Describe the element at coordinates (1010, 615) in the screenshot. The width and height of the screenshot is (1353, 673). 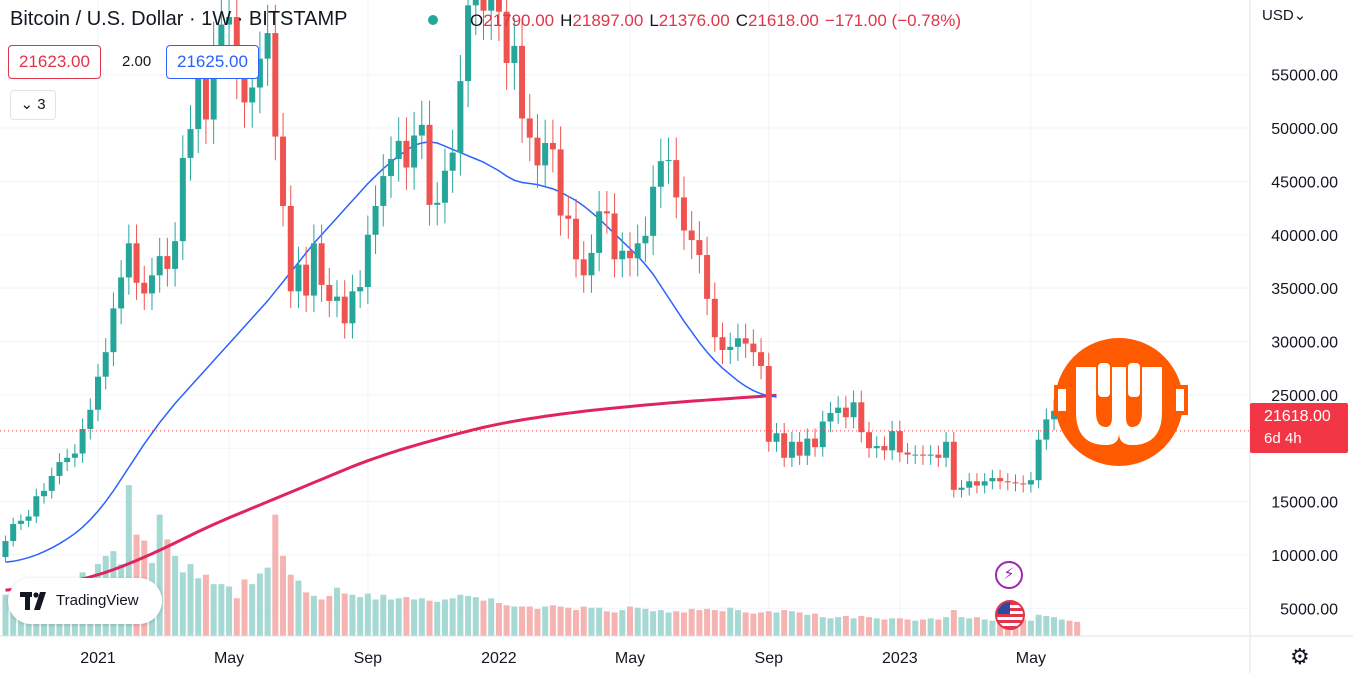
I see `us-flag-icon` at that location.